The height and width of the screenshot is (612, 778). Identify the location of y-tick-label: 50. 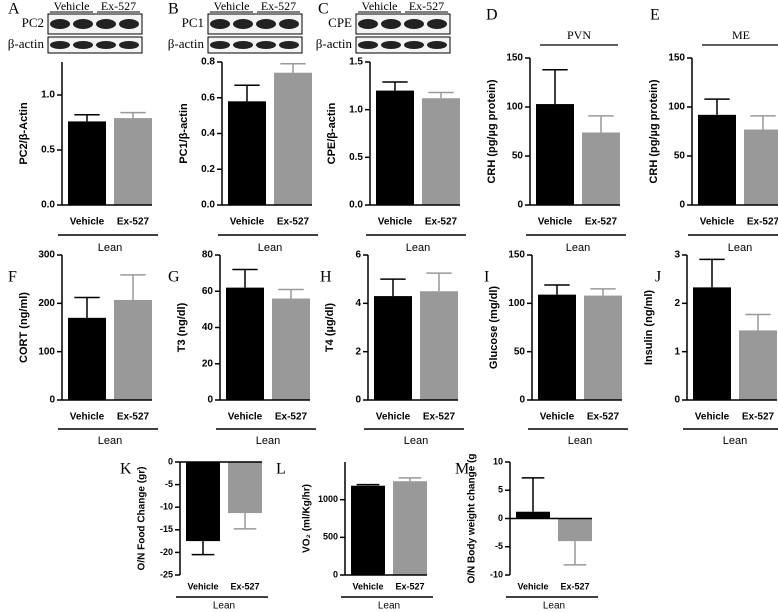
(680, 156).